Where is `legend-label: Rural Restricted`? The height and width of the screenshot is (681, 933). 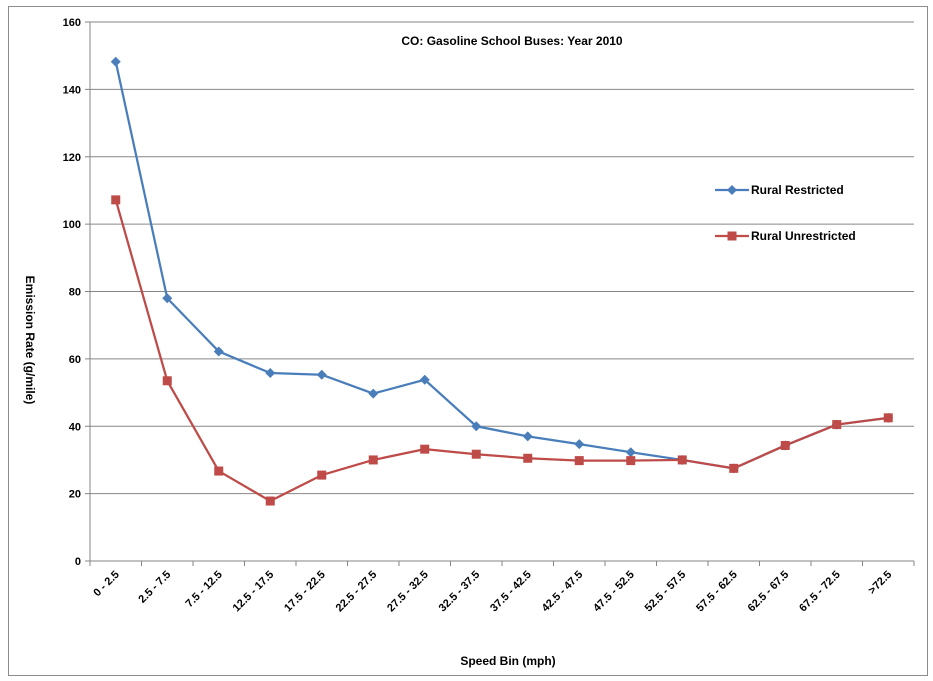
legend-label: Rural Restricted is located at coordinates (797, 190).